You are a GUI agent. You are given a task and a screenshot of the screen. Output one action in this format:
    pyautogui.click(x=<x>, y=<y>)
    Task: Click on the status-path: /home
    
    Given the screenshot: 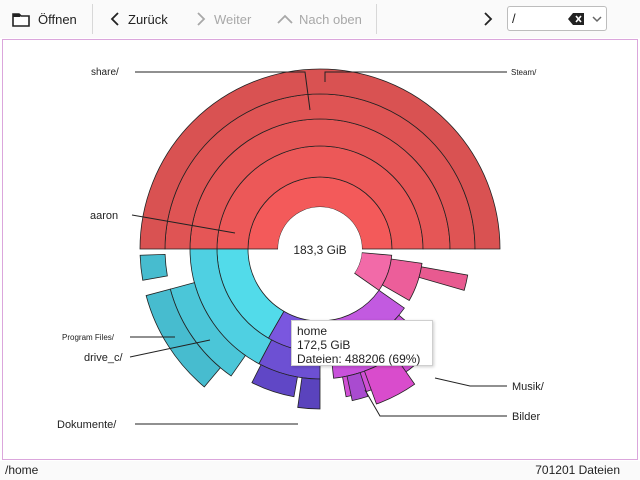 What is the action you would take?
    pyautogui.click(x=22, y=470)
    